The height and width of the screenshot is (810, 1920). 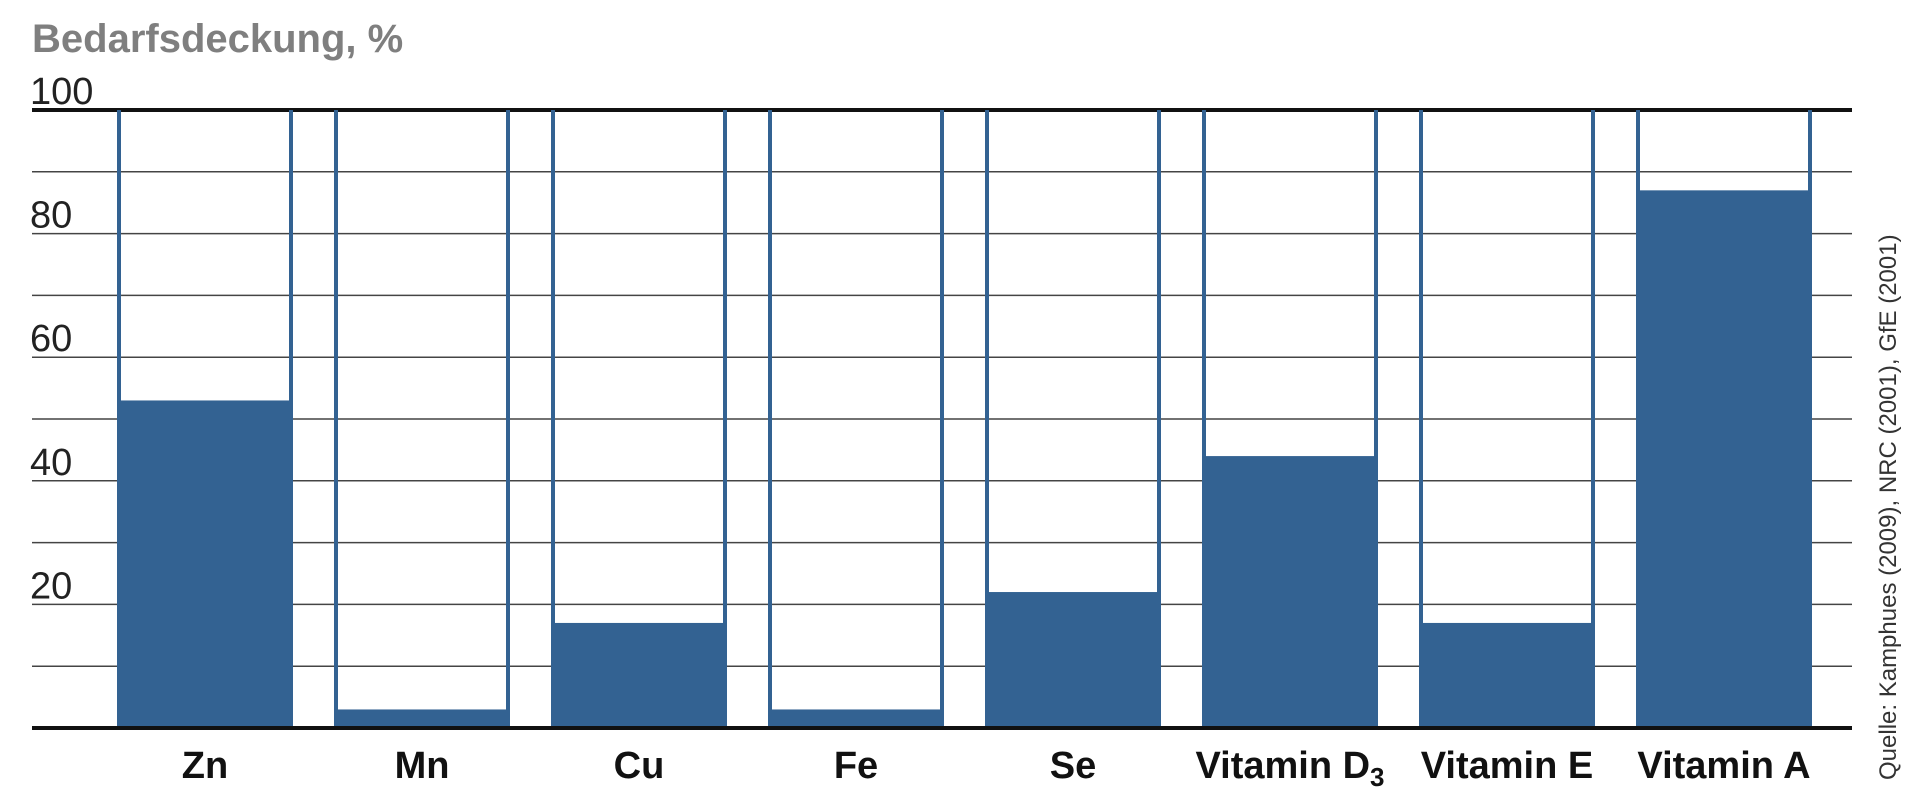 What do you see at coordinates (1507, 766) in the screenshot?
I see `category-label: Vitamin E` at bounding box center [1507, 766].